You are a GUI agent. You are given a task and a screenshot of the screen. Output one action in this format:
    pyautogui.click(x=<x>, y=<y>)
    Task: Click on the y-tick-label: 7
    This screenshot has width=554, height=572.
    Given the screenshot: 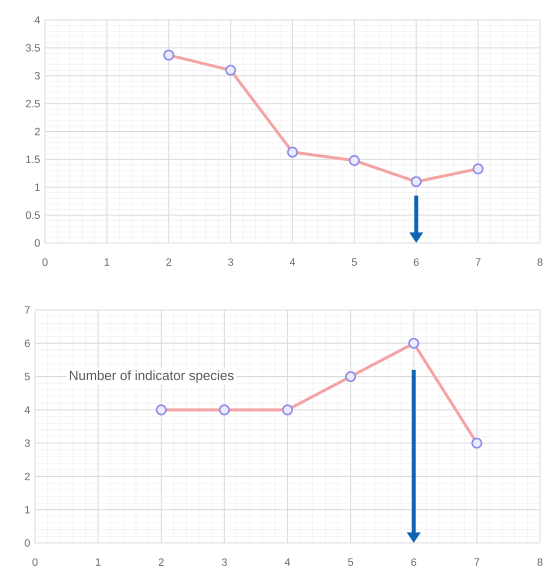 What is the action you would take?
    pyautogui.click(x=27, y=310)
    